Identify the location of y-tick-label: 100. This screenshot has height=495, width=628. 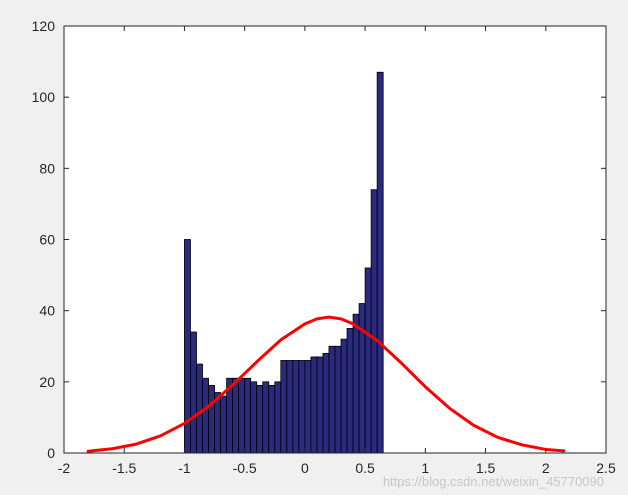
(44, 97).